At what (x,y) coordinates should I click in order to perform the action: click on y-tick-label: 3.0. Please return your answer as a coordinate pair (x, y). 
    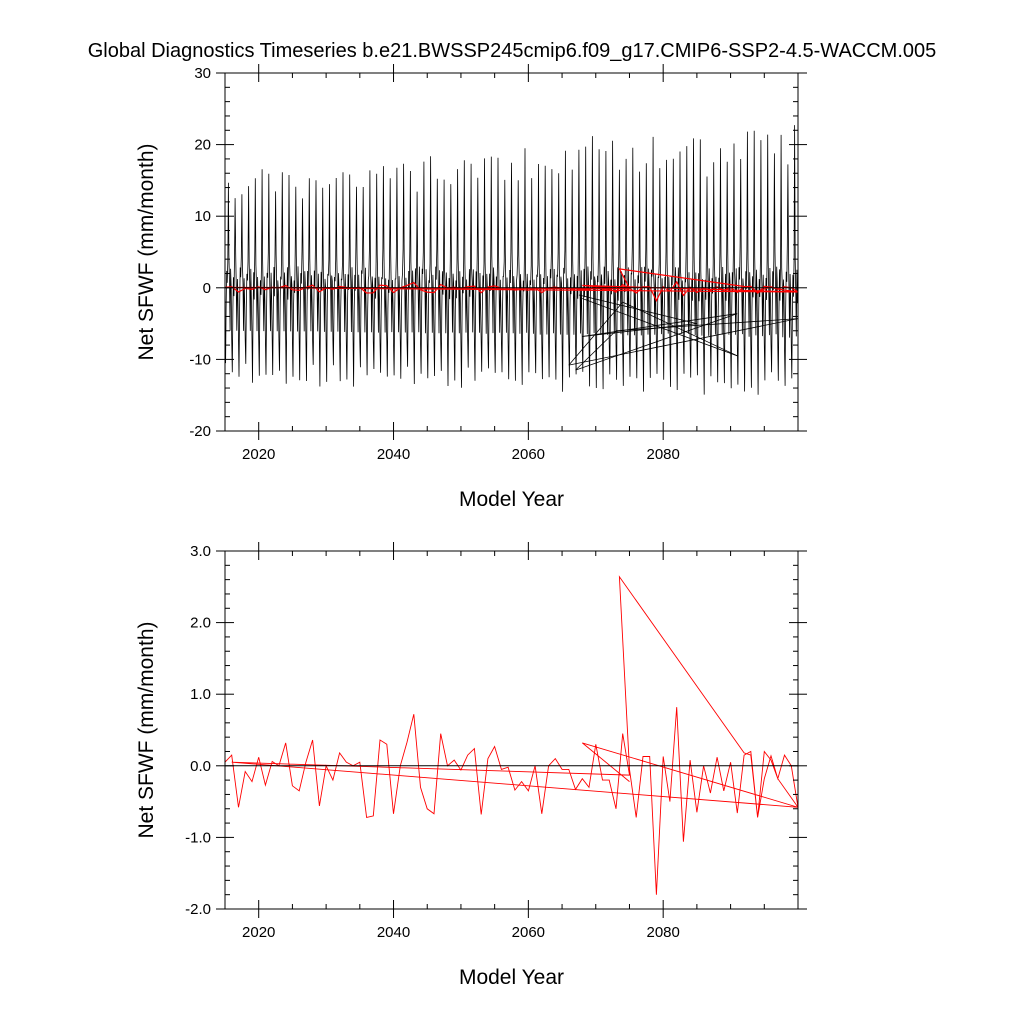
    Looking at the image, I should click on (200, 551).